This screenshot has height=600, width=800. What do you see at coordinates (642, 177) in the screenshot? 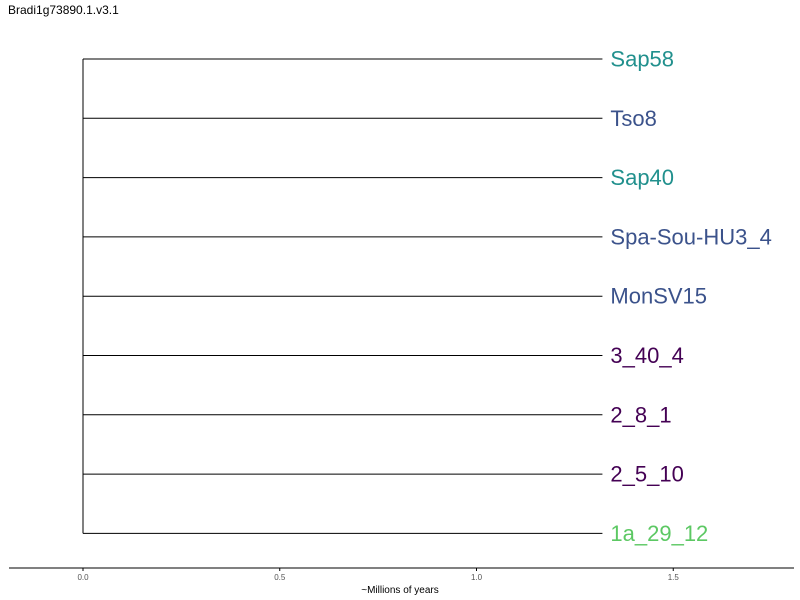
I see `leaf-label: Sap40` at bounding box center [642, 177].